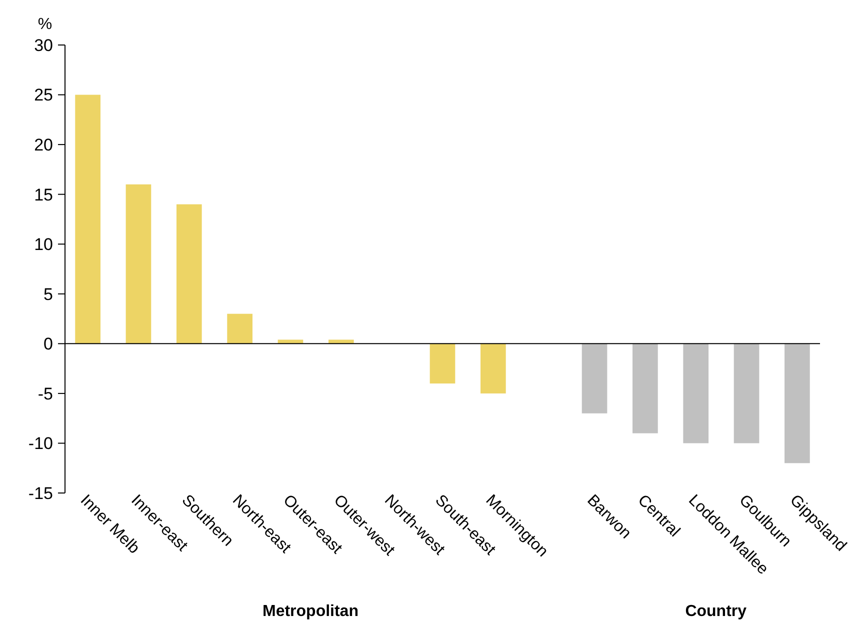 The height and width of the screenshot is (628, 858). Describe the element at coordinates (40, 493) in the screenshot. I see `y-tick-label: -15` at that location.